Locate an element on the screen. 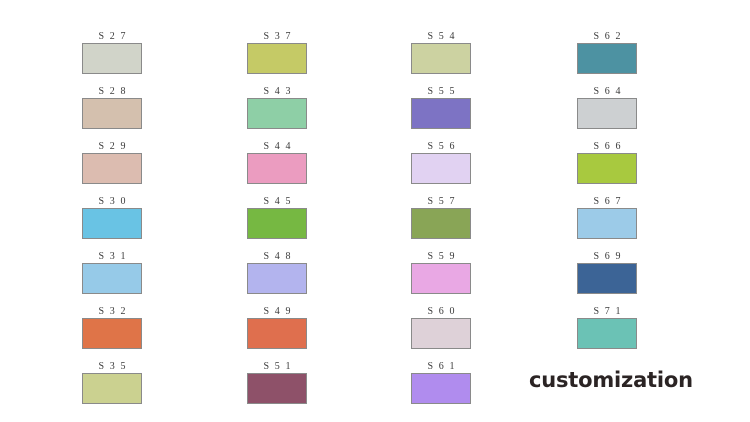  swatch-label-s60: S 6 0 is located at coordinates (442, 311).